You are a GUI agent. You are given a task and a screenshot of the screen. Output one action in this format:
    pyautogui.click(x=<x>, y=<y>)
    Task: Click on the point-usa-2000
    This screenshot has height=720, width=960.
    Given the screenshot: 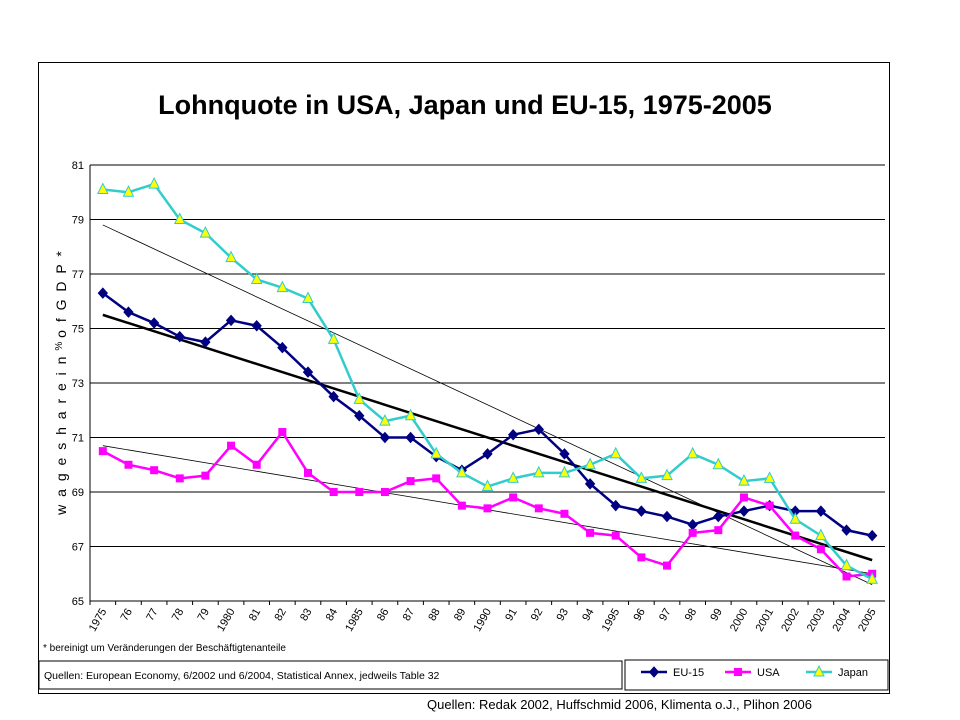 What is the action you would take?
    pyautogui.click(x=743, y=497)
    